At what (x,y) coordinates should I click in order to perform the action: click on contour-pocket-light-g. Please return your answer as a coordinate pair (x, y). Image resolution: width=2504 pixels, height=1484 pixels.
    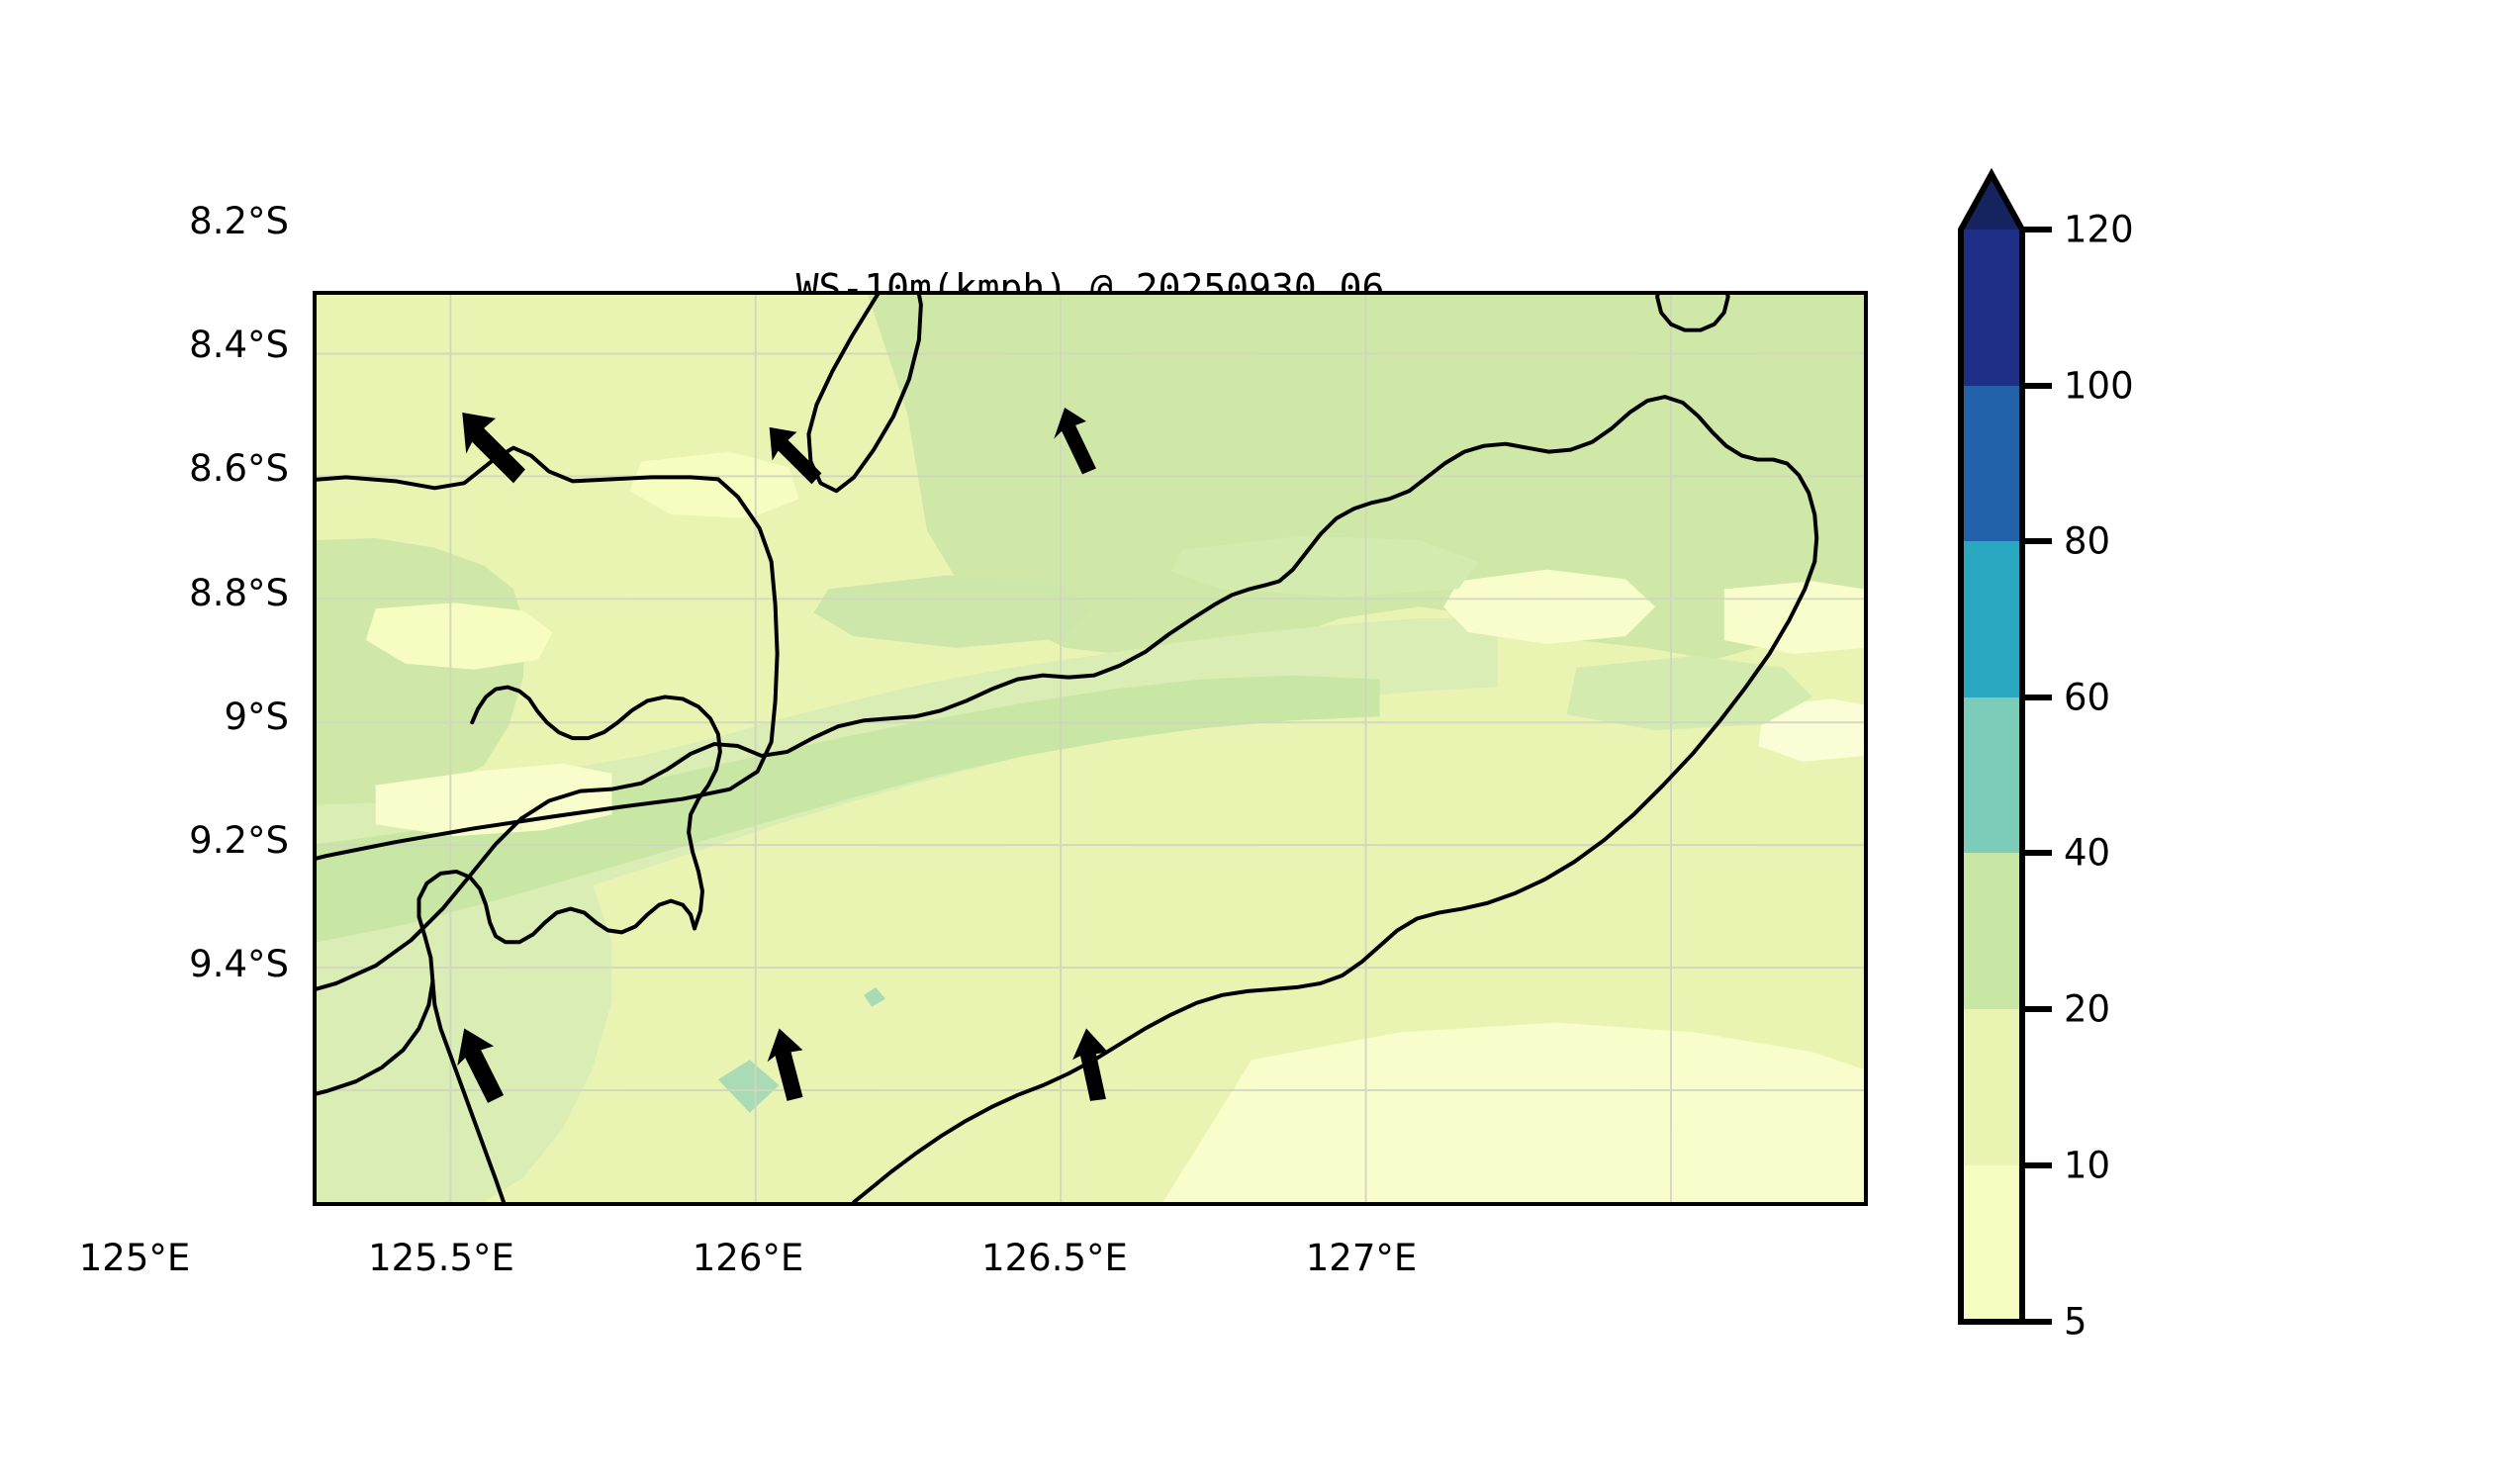
    Looking at the image, I should click on (1811, 730).